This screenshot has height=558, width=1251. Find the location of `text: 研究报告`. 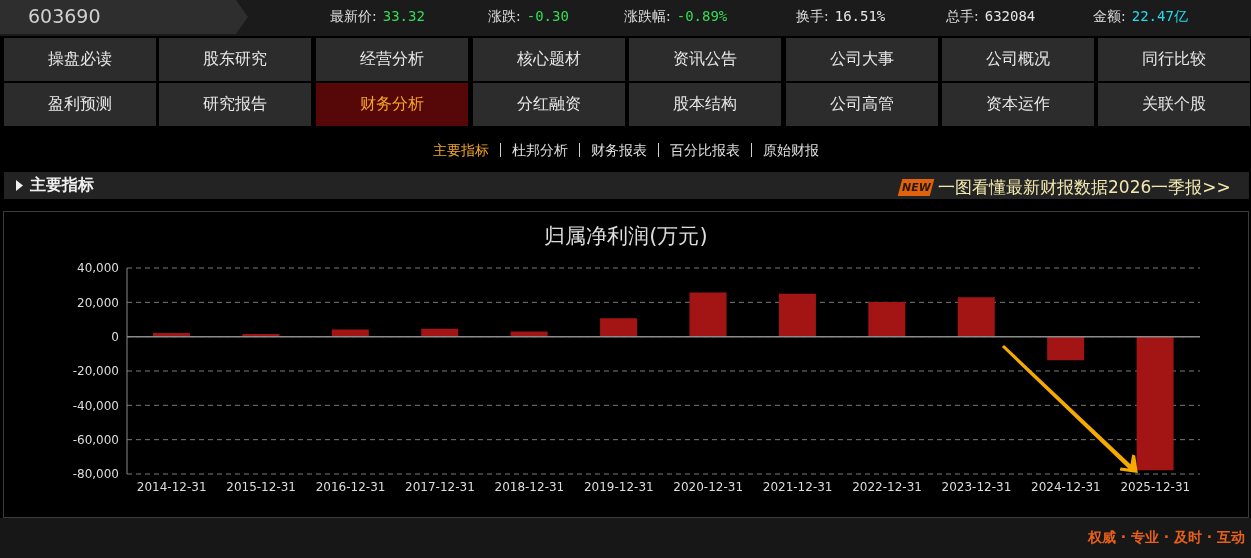

text: 研究报告 is located at coordinates (235, 104).